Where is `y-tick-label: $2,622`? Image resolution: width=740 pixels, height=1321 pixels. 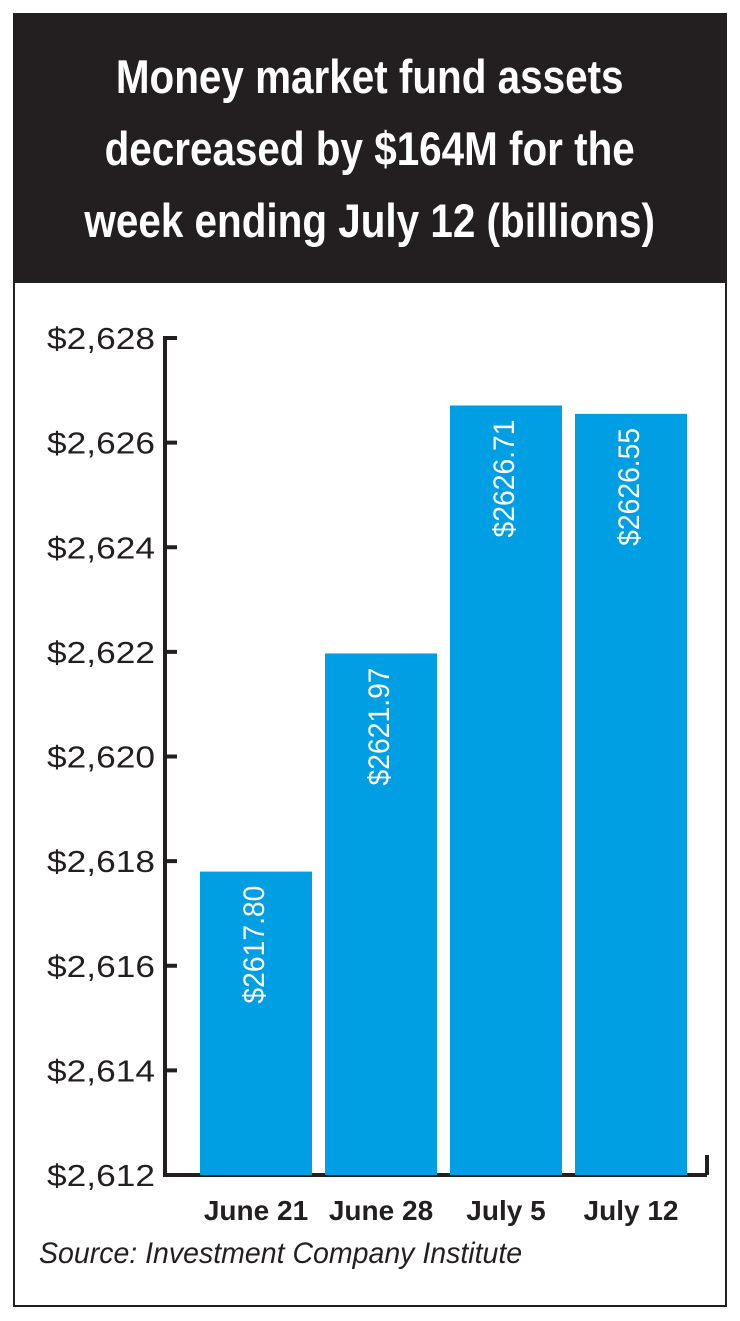 y-tick-label: $2,622 is located at coordinates (101, 652).